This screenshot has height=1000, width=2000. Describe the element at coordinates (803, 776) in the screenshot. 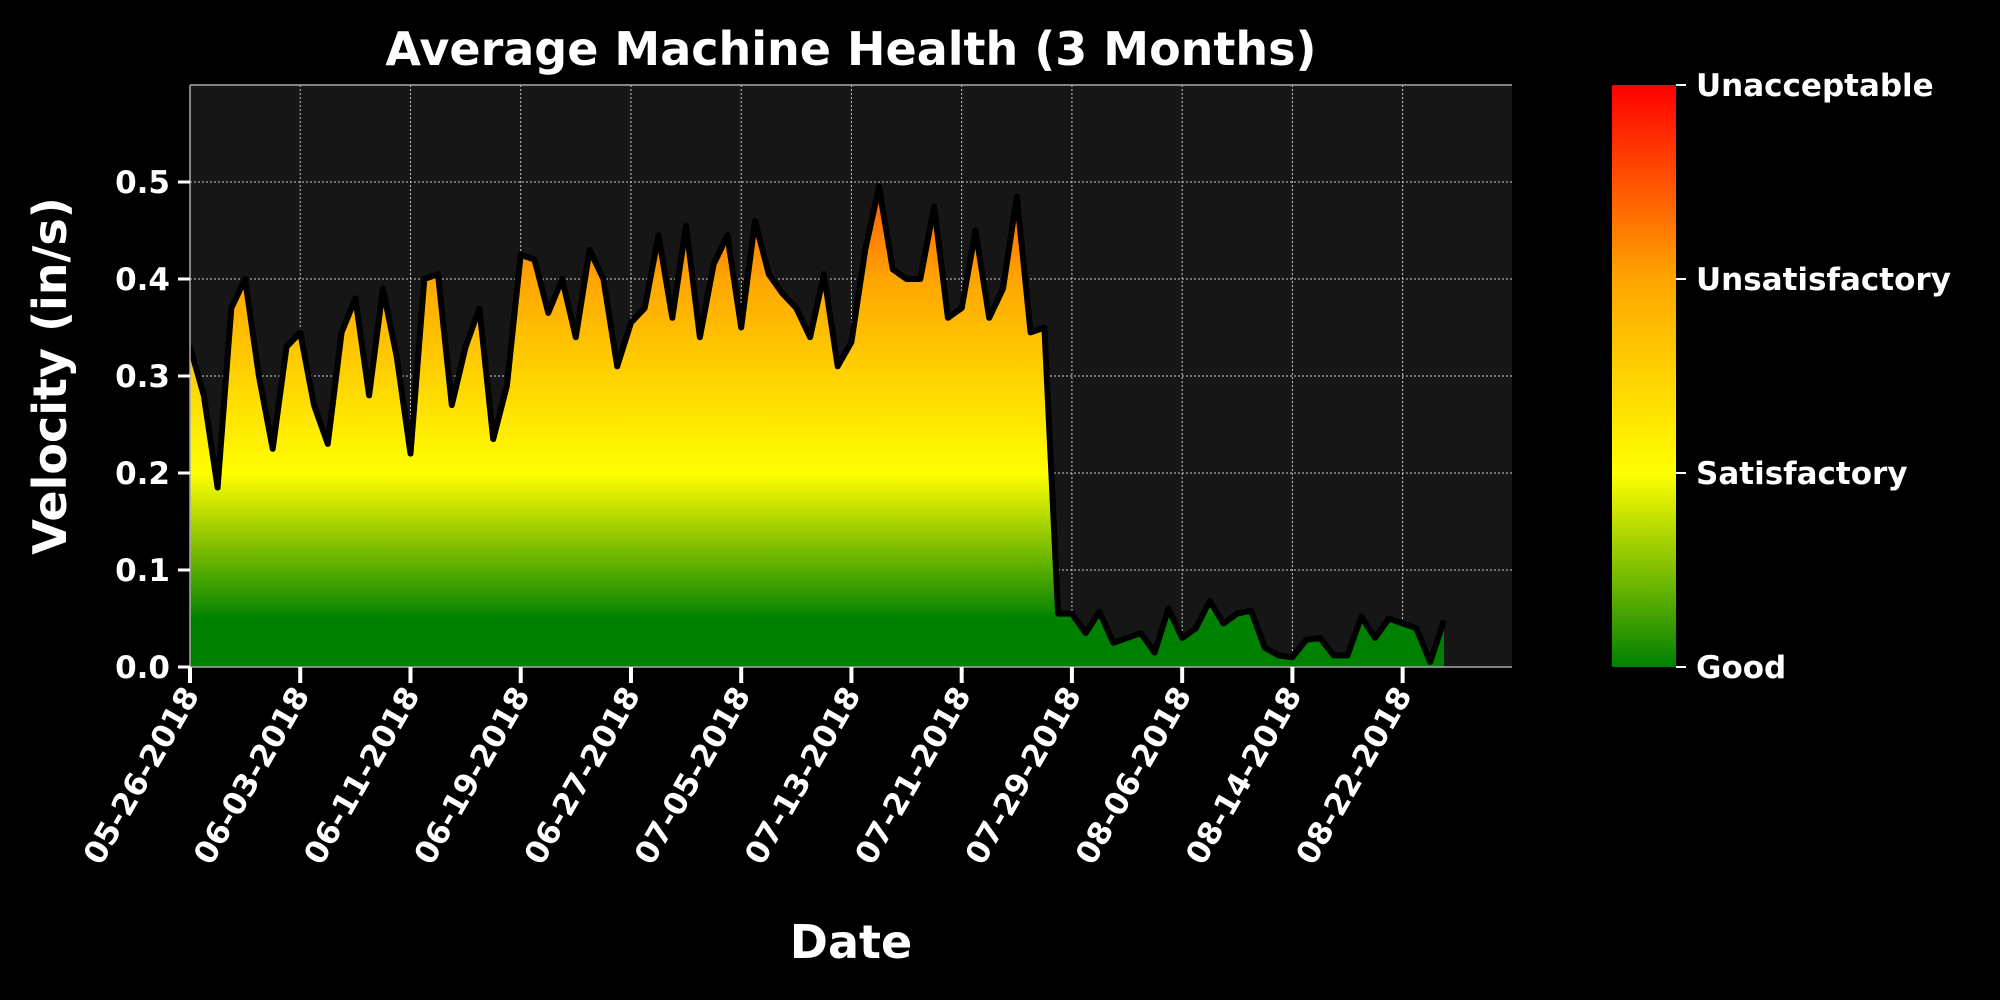

I see `x-tick-label: 07-13-2018` at that location.